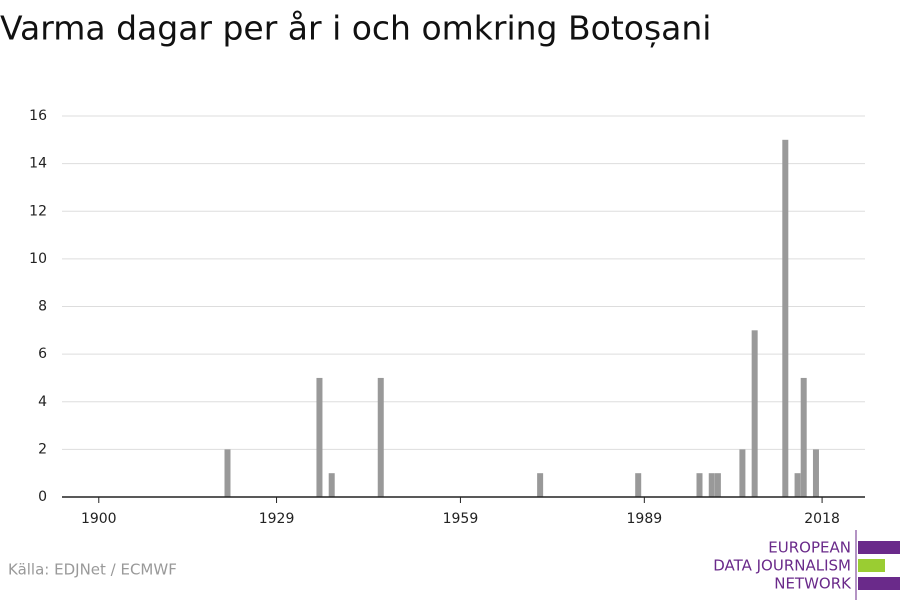 The height and width of the screenshot is (600, 900). I want to click on logo-text: EUROPEAN, so click(809, 548).